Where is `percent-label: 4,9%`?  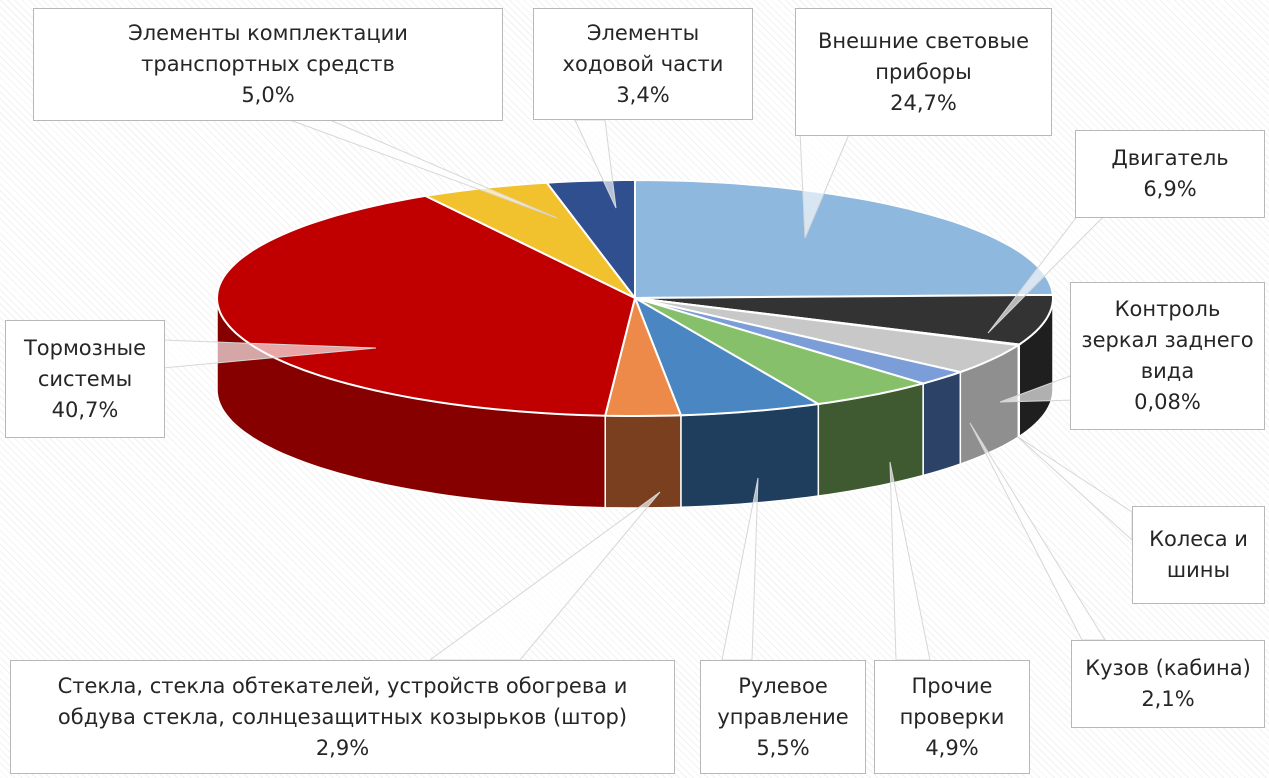 percent-label: 4,9% is located at coordinates (952, 747).